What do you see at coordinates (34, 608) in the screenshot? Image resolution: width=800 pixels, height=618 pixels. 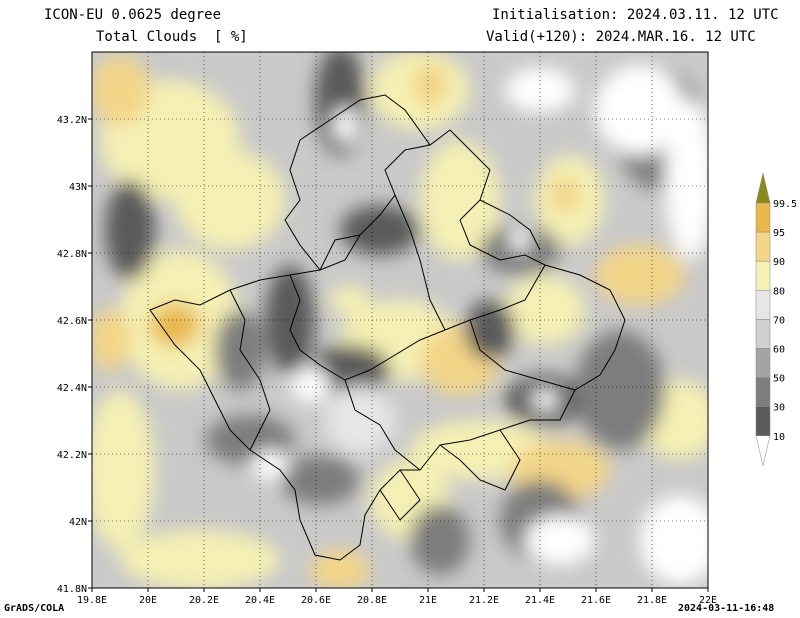 I see `software-credit: GrADS/COLA` at bounding box center [34, 608].